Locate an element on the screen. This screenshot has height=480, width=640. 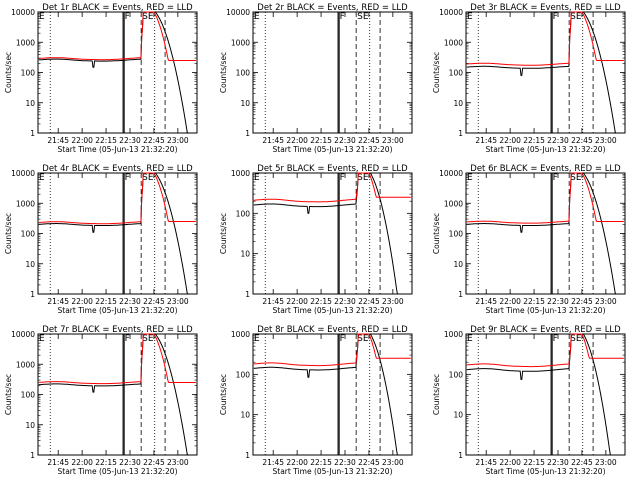
chart-title: Det 8r BLACK = Events, RED = LLD is located at coordinates (332, 330).